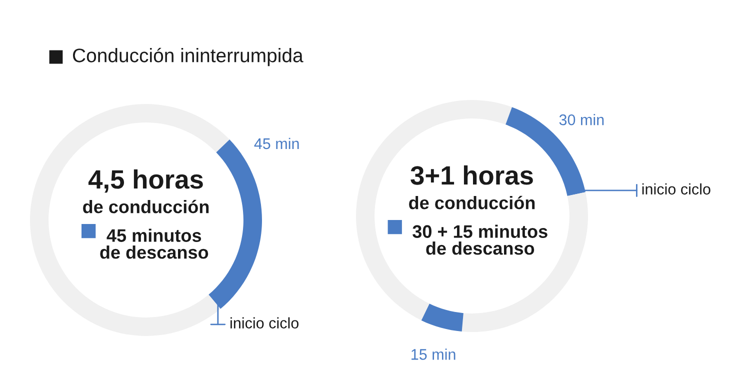 The image size is (740, 374). I want to click on slice-label: 30 min, so click(581, 120).